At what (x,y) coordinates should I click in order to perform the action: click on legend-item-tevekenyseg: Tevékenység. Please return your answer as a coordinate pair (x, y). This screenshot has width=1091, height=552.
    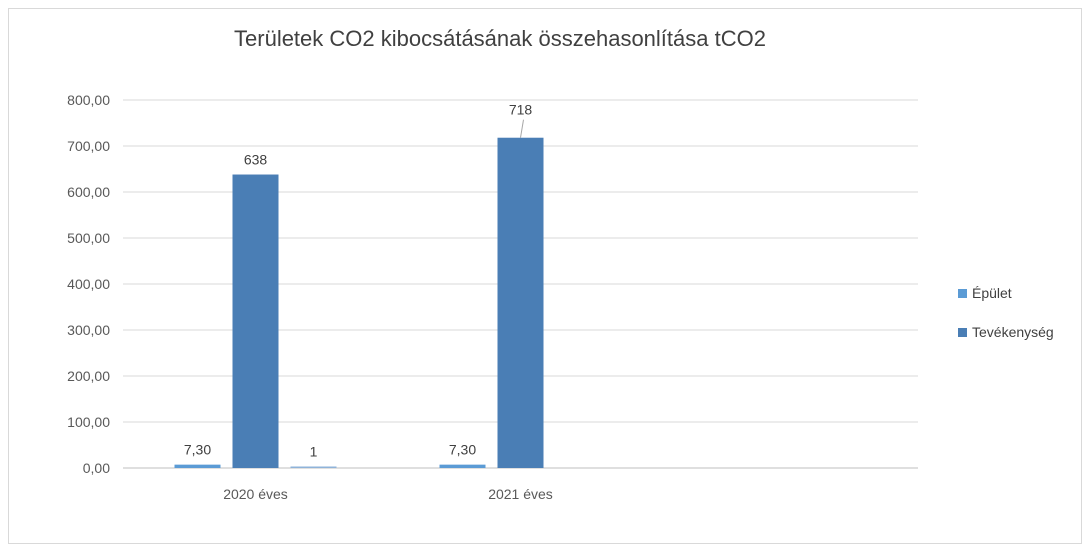
    Looking at the image, I should click on (1006, 332).